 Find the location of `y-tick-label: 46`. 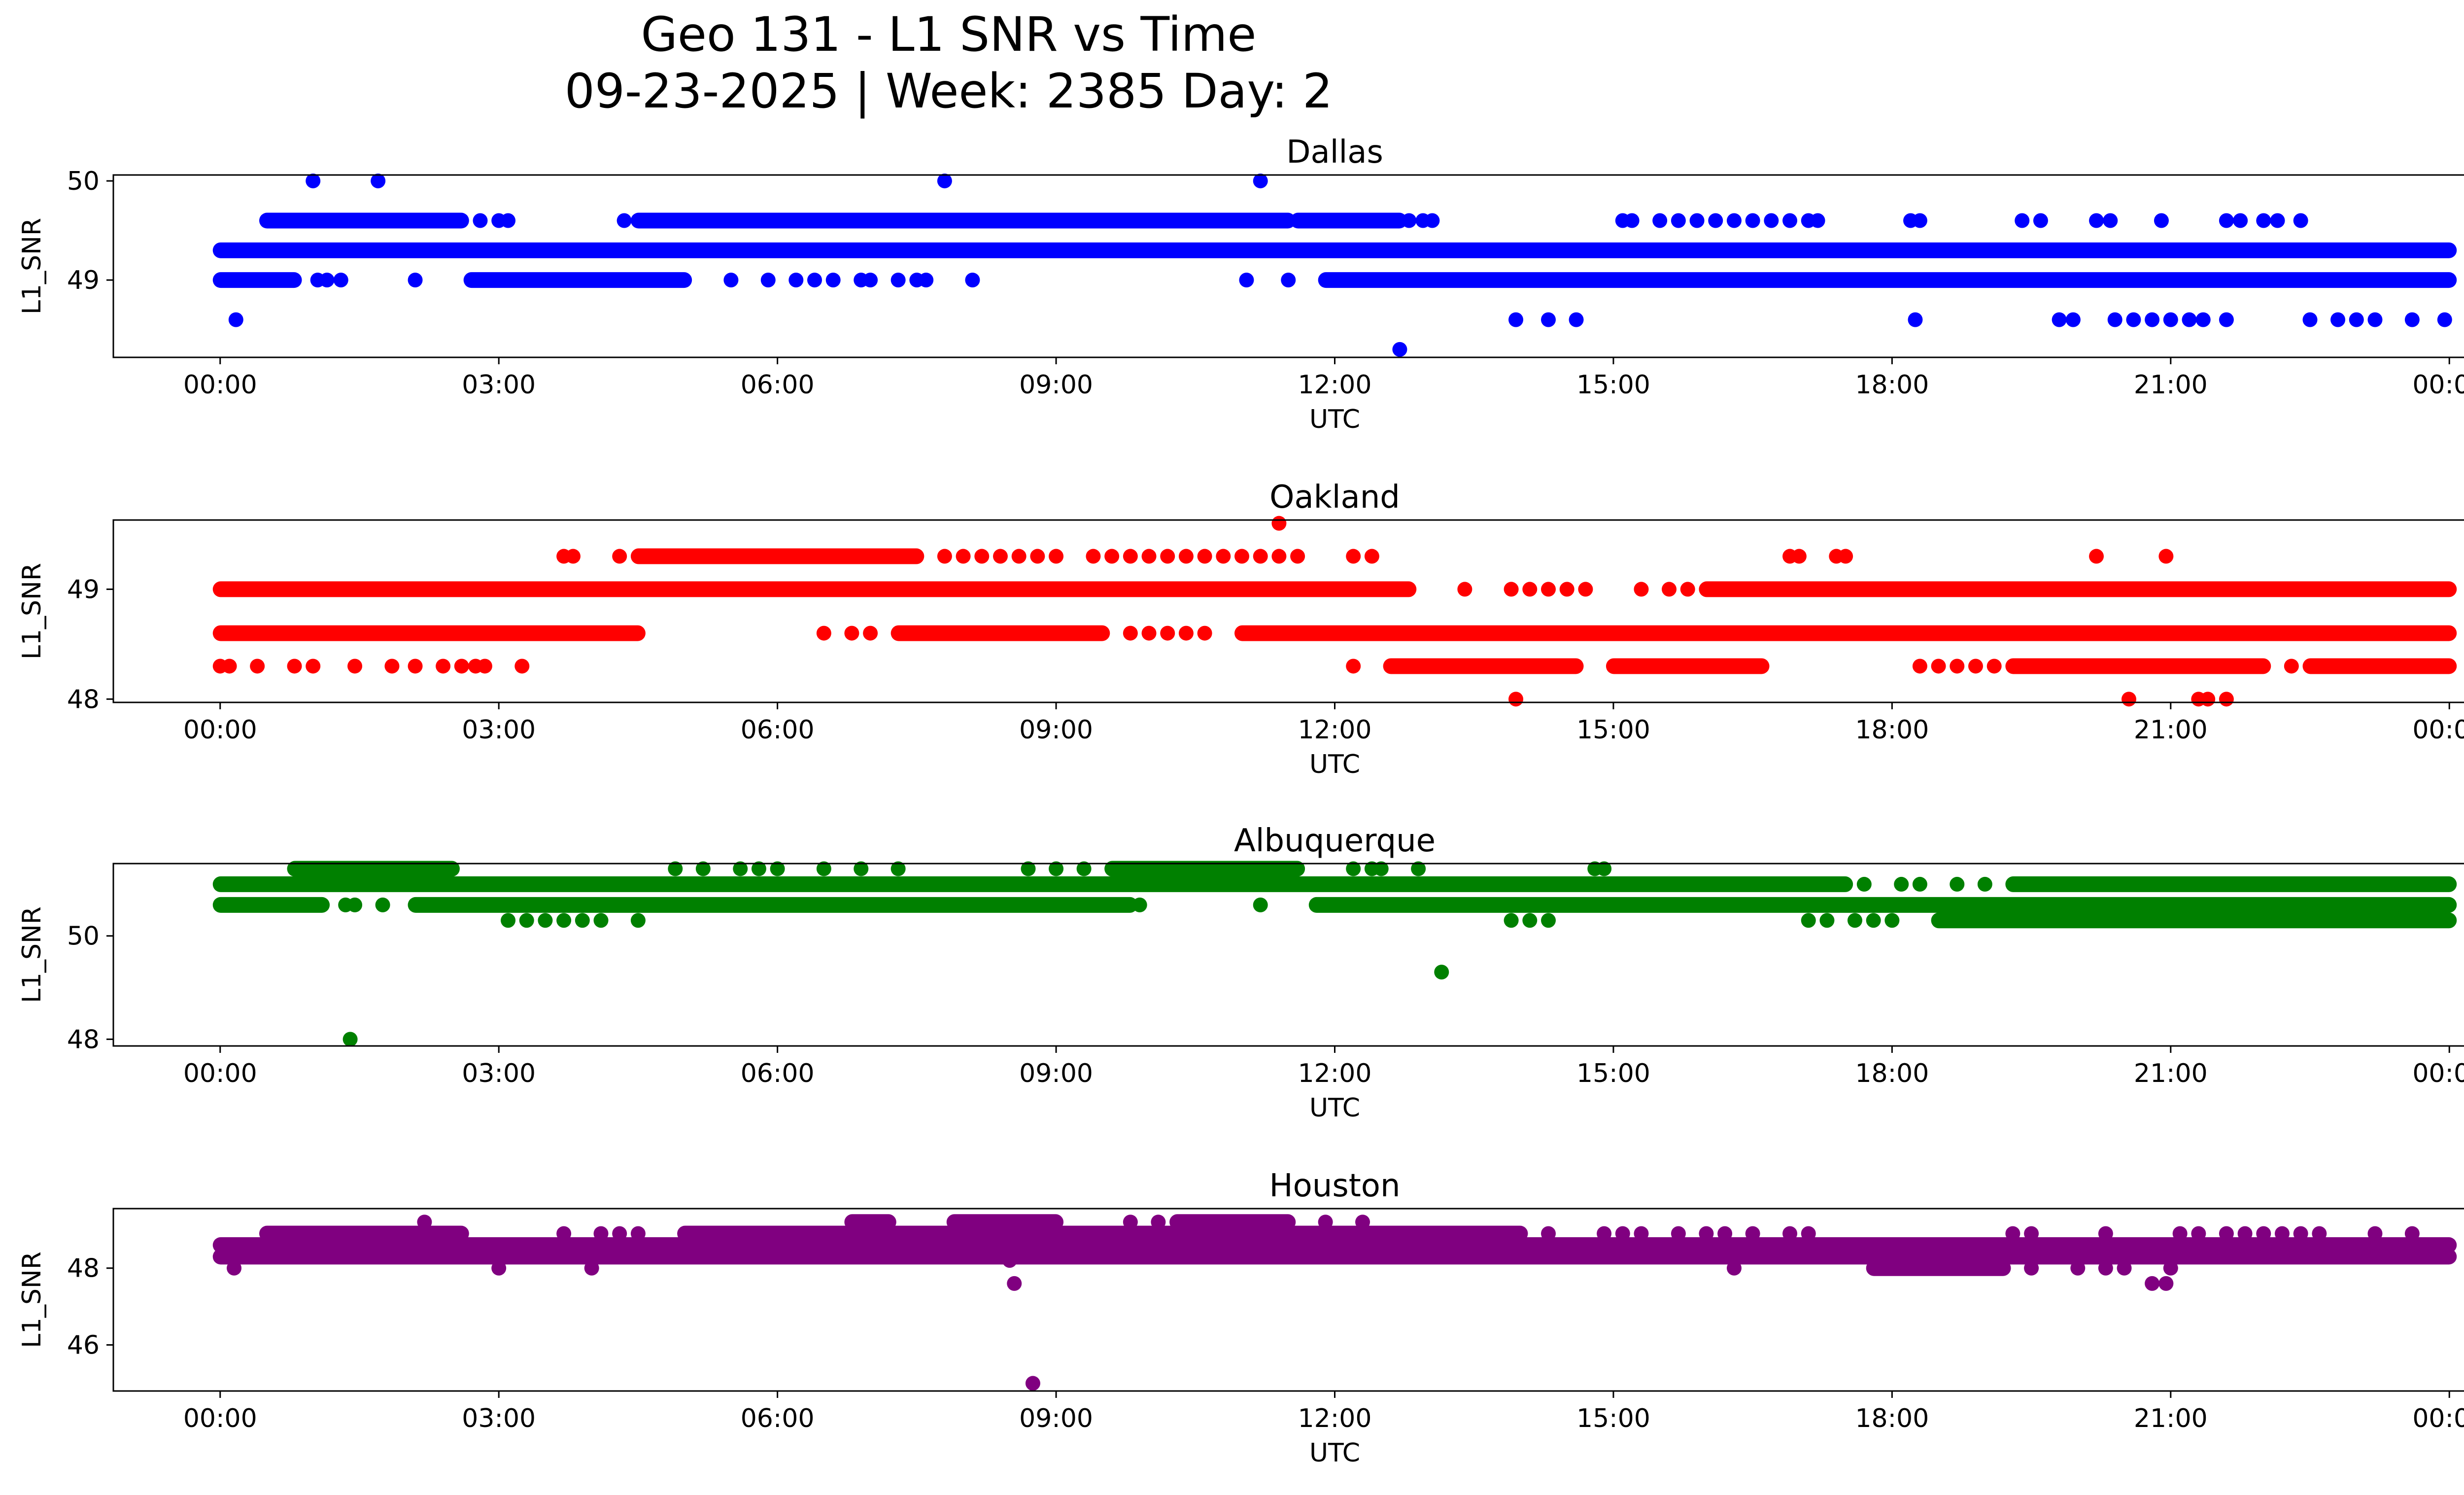

y-tick-label: 46 is located at coordinates (83, 1345).